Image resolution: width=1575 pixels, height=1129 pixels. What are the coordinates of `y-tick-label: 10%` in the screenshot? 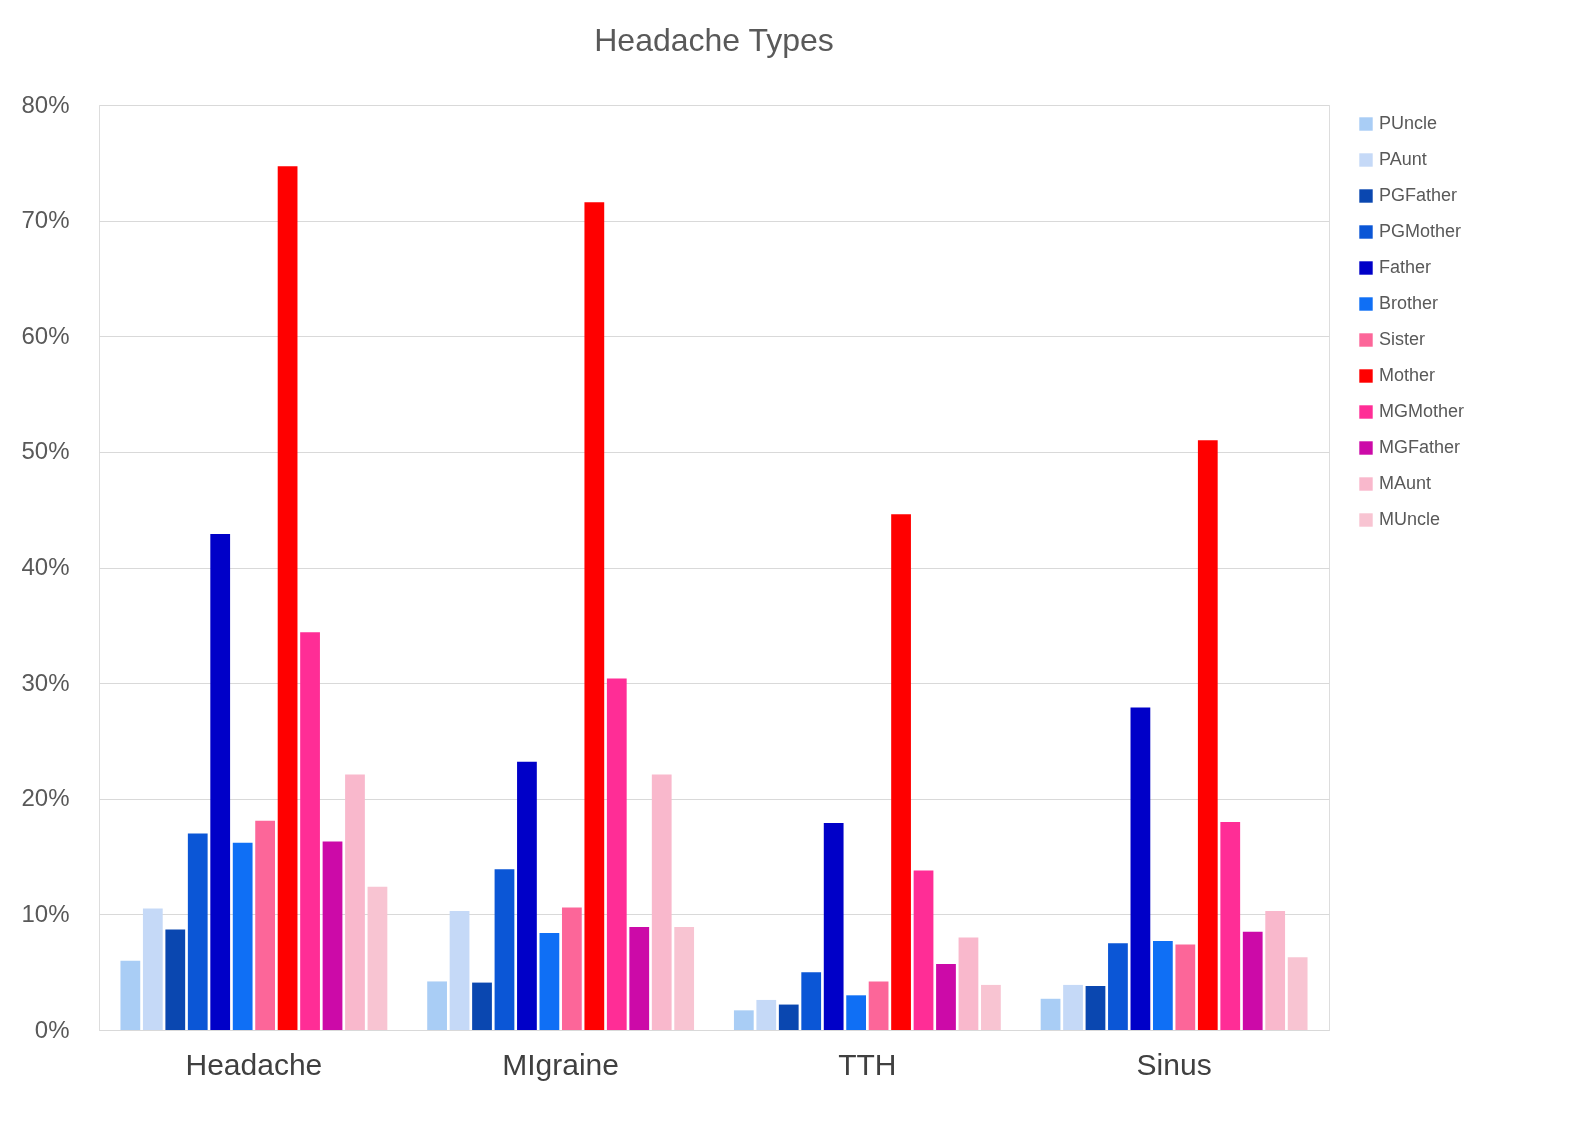 It's located at (45, 913).